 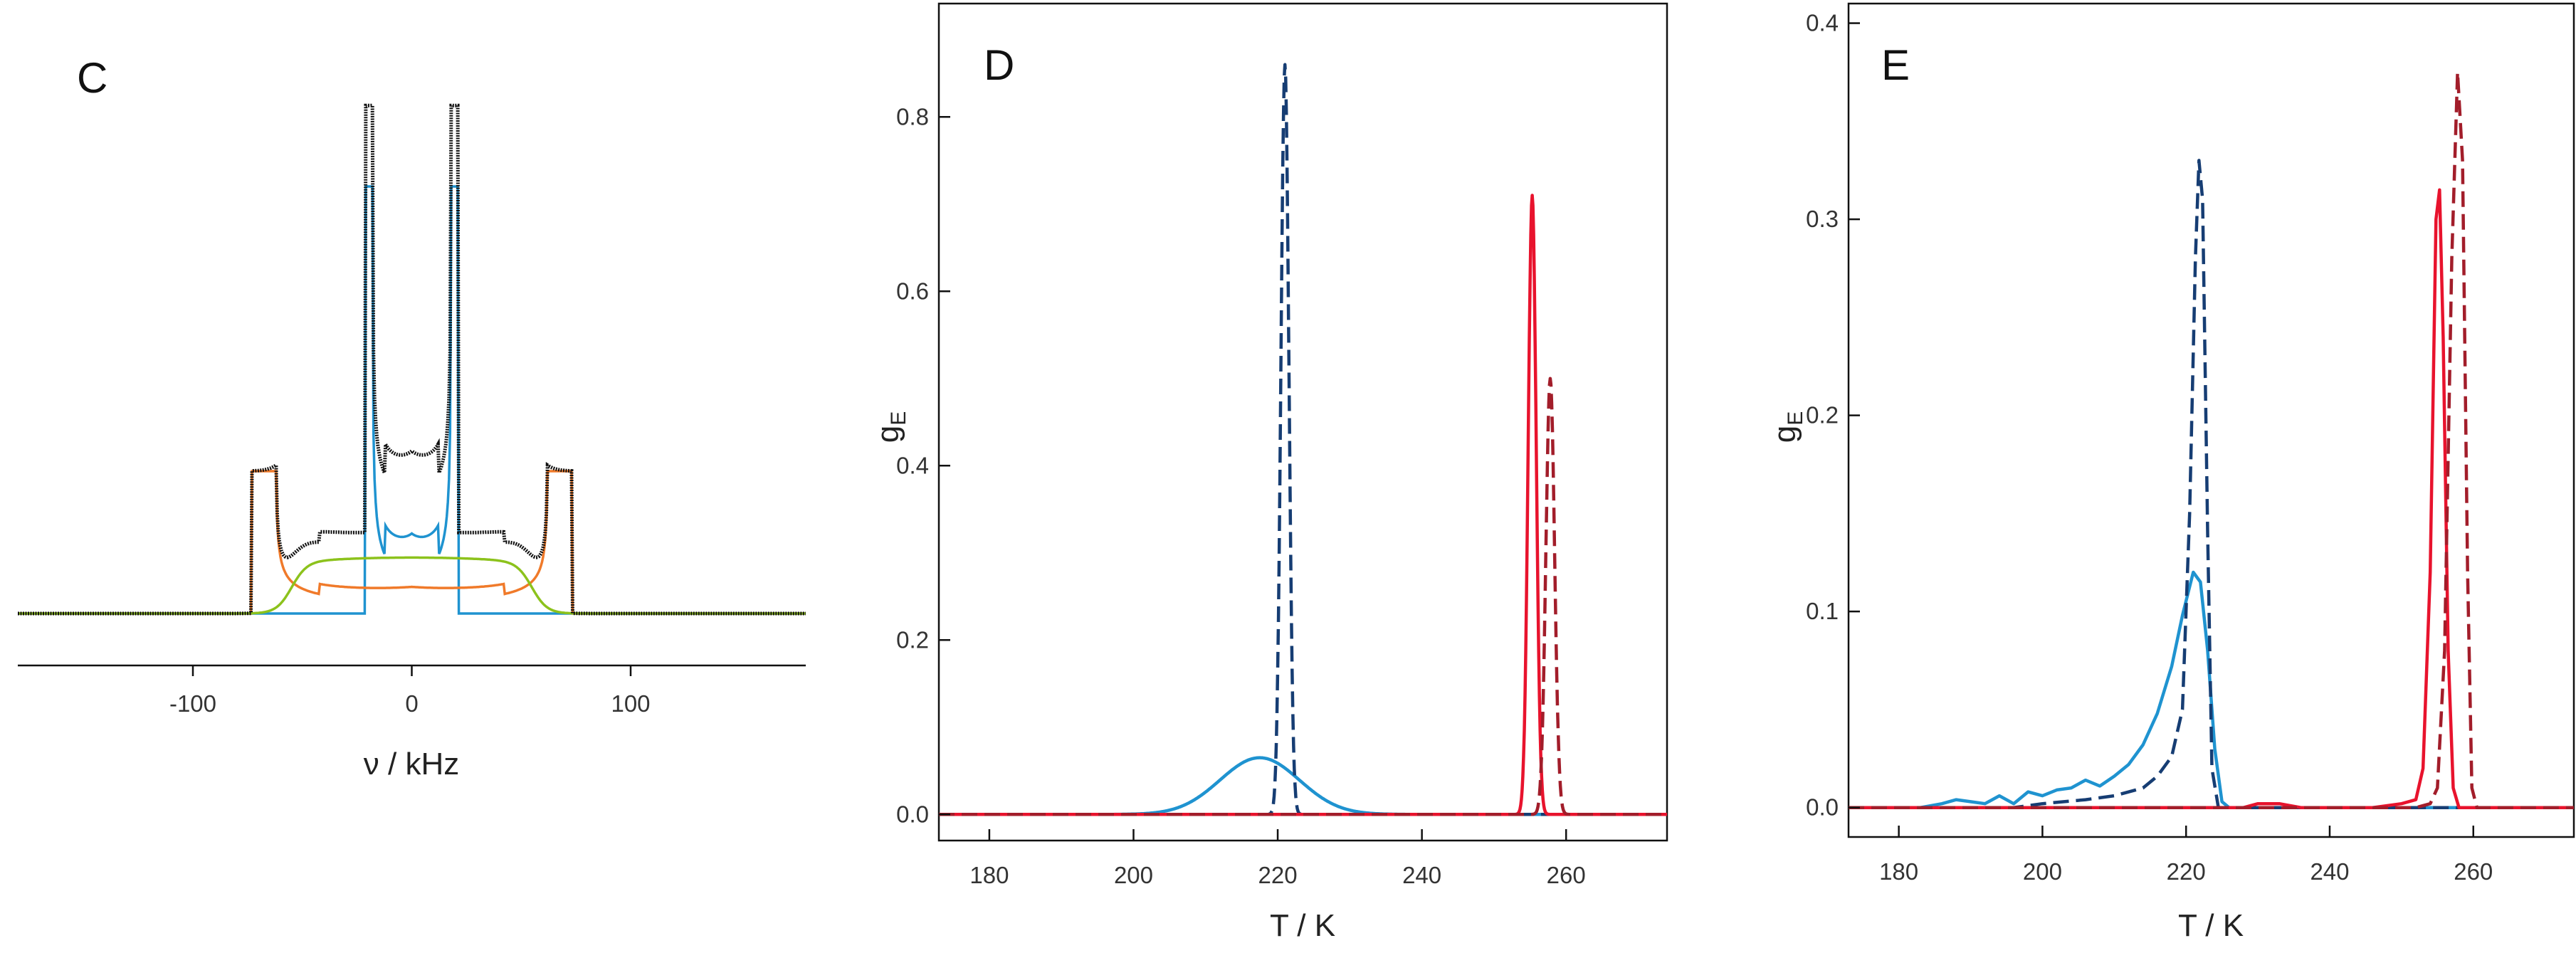 I want to click on panel-label-c: C, so click(x=92, y=78).